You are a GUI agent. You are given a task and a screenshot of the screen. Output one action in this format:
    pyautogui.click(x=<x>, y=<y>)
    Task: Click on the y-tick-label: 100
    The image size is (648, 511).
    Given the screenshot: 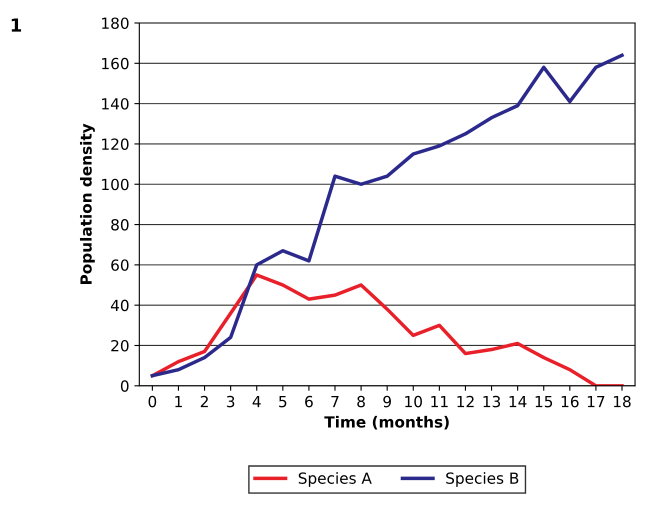 What is the action you would take?
    pyautogui.click(x=115, y=184)
    